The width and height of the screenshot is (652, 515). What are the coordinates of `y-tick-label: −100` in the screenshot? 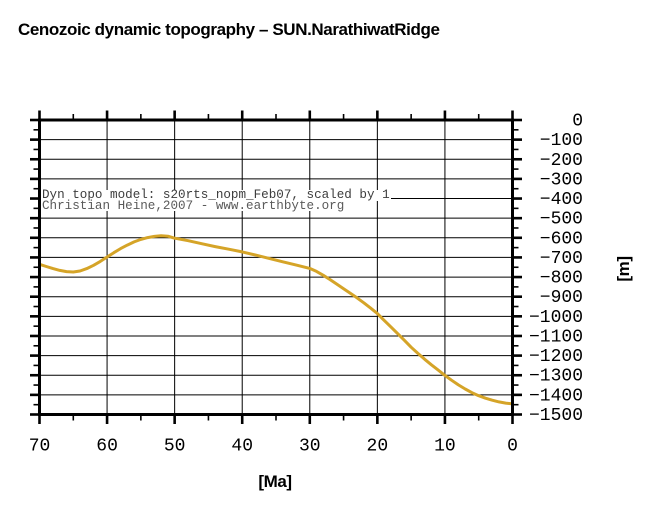 It's located at (561, 141).